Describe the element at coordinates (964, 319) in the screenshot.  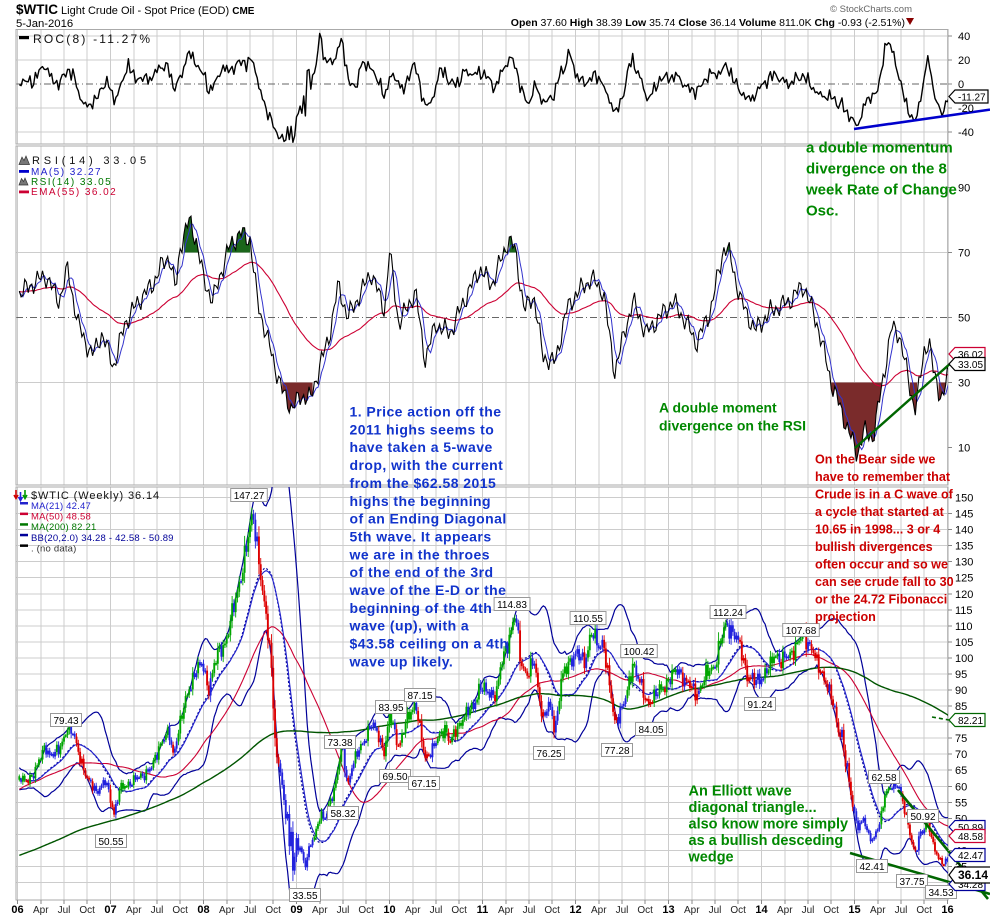
I see `svg-text: 50` at that location.